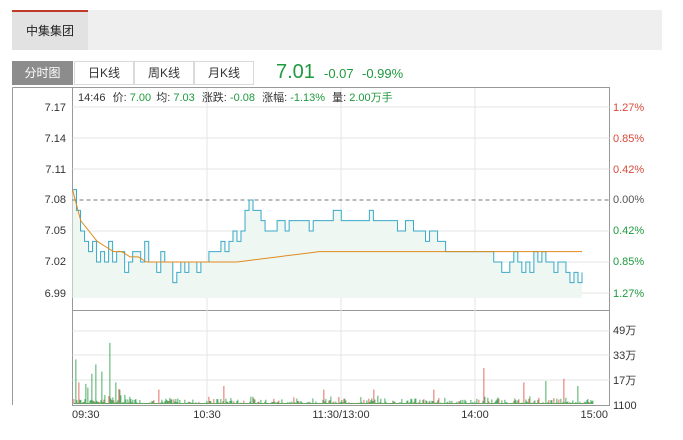 The image size is (683, 440). I want to click on stock-name-tab: 中集集团, so click(50, 30).